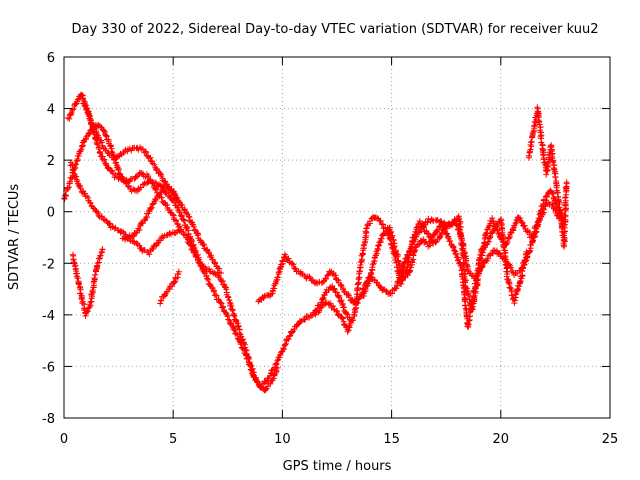  What do you see at coordinates (169, 287) in the screenshot?
I see `series-track-g` at bounding box center [169, 287].